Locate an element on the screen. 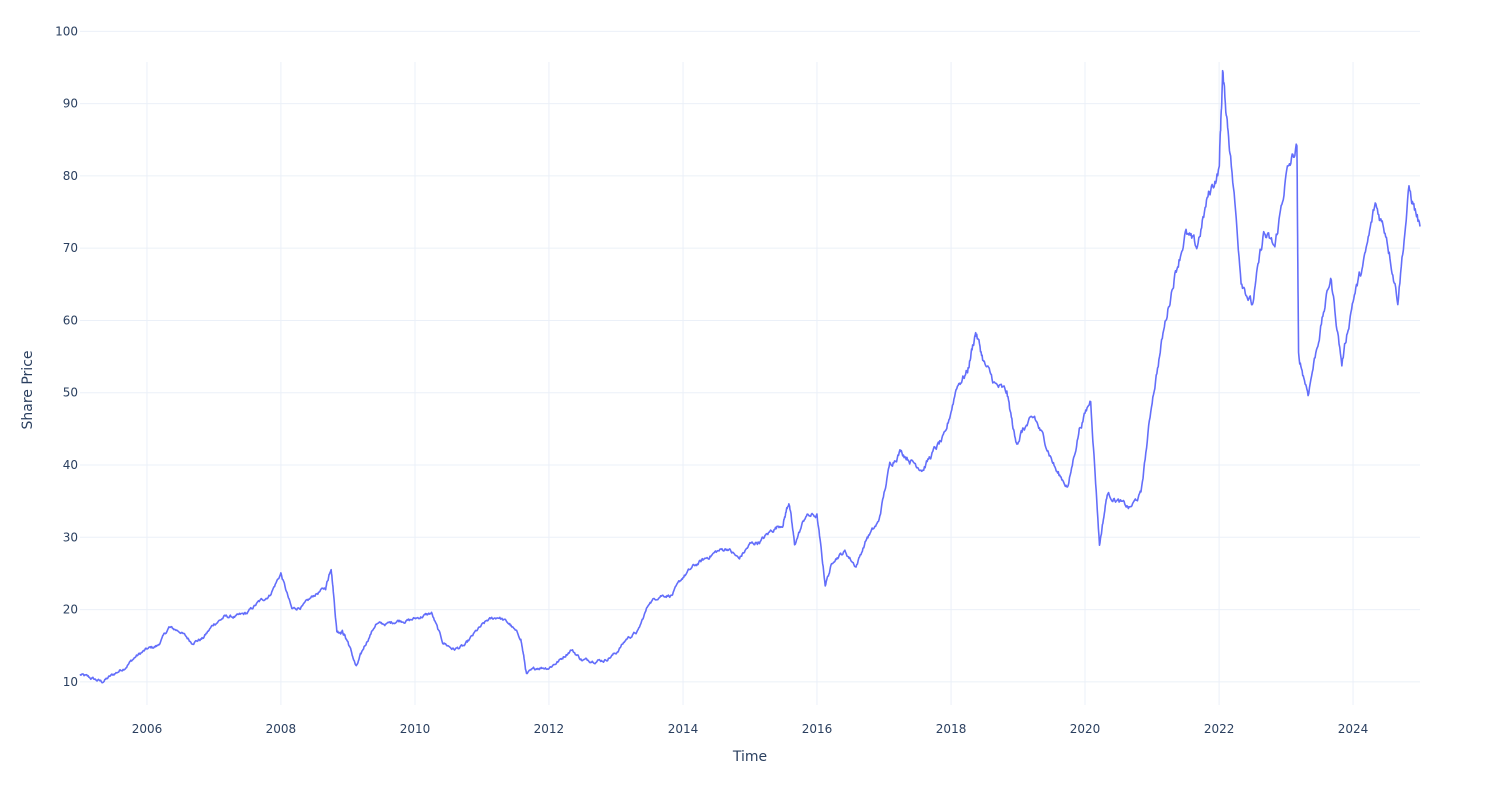 Image resolution: width=1500 pixels, height=800 pixels. x-tick-label: 2006 is located at coordinates (147, 729).